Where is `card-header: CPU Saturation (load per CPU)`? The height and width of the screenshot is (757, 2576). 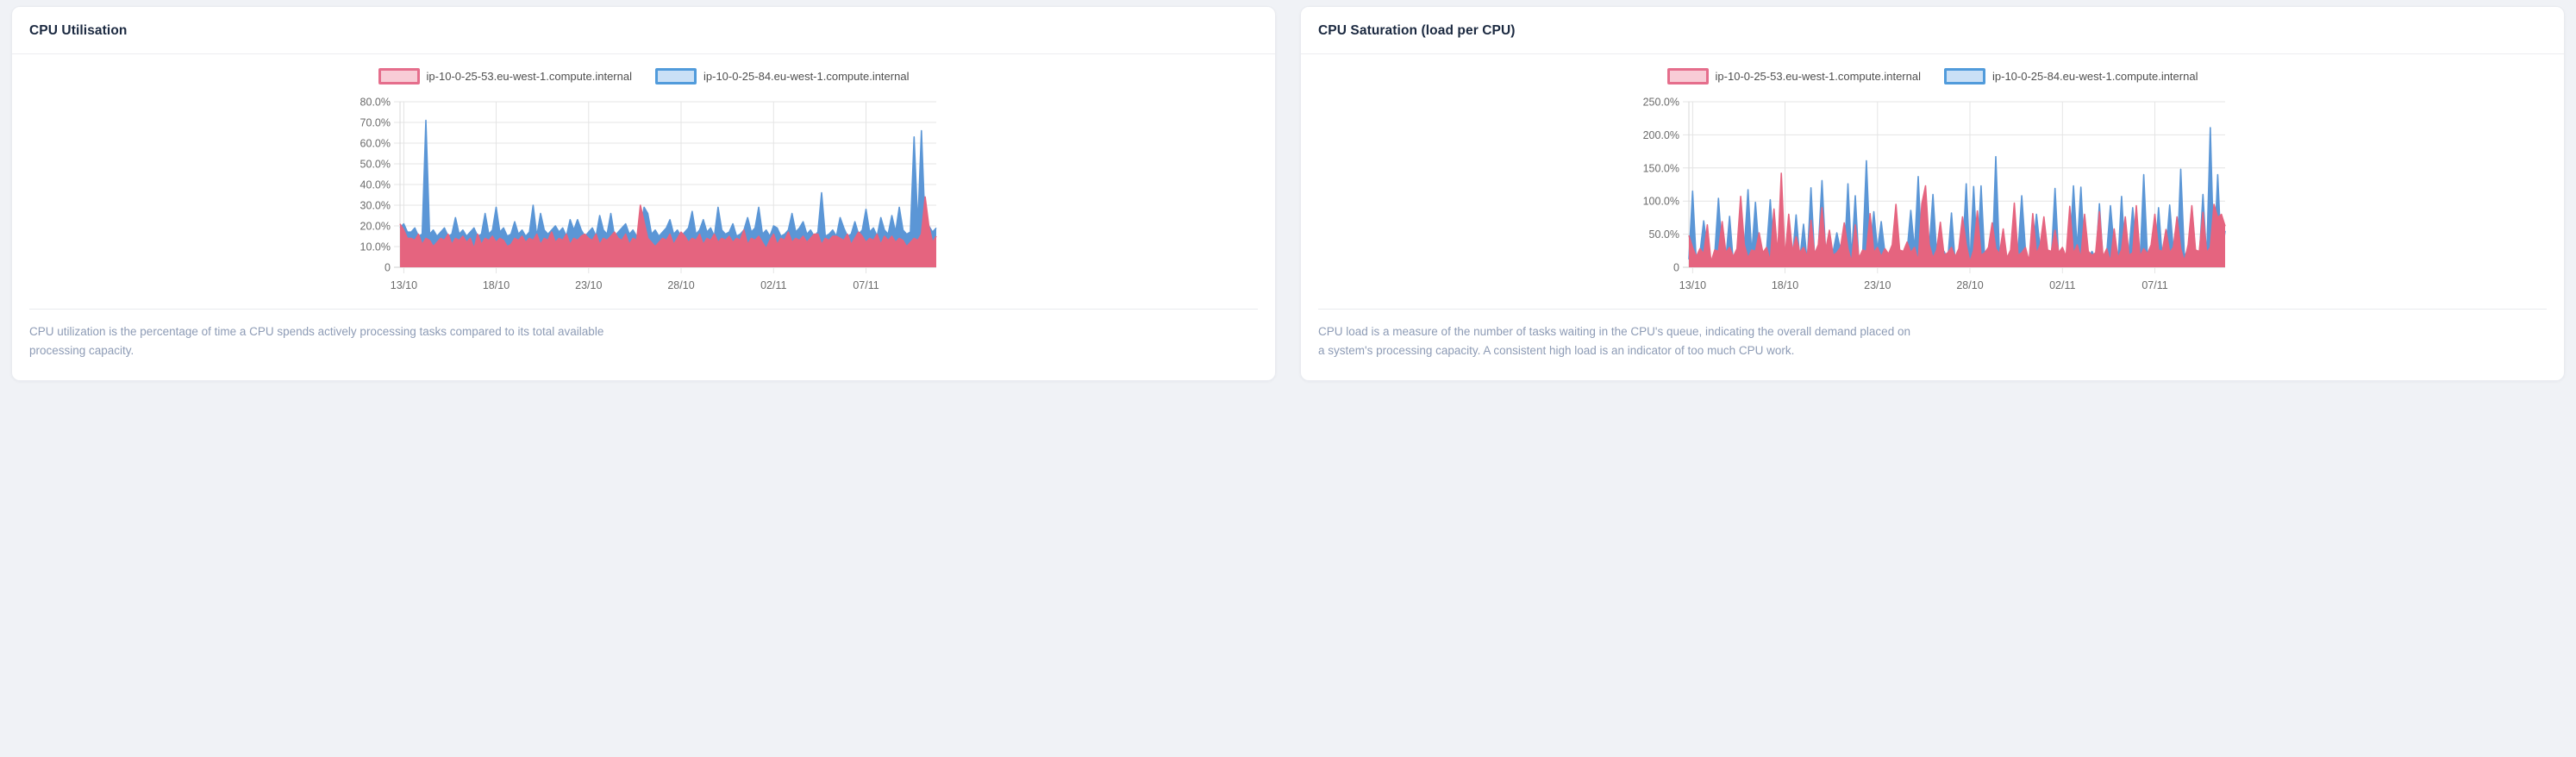 card-header: CPU Saturation (load per CPU) is located at coordinates (1932, 30).